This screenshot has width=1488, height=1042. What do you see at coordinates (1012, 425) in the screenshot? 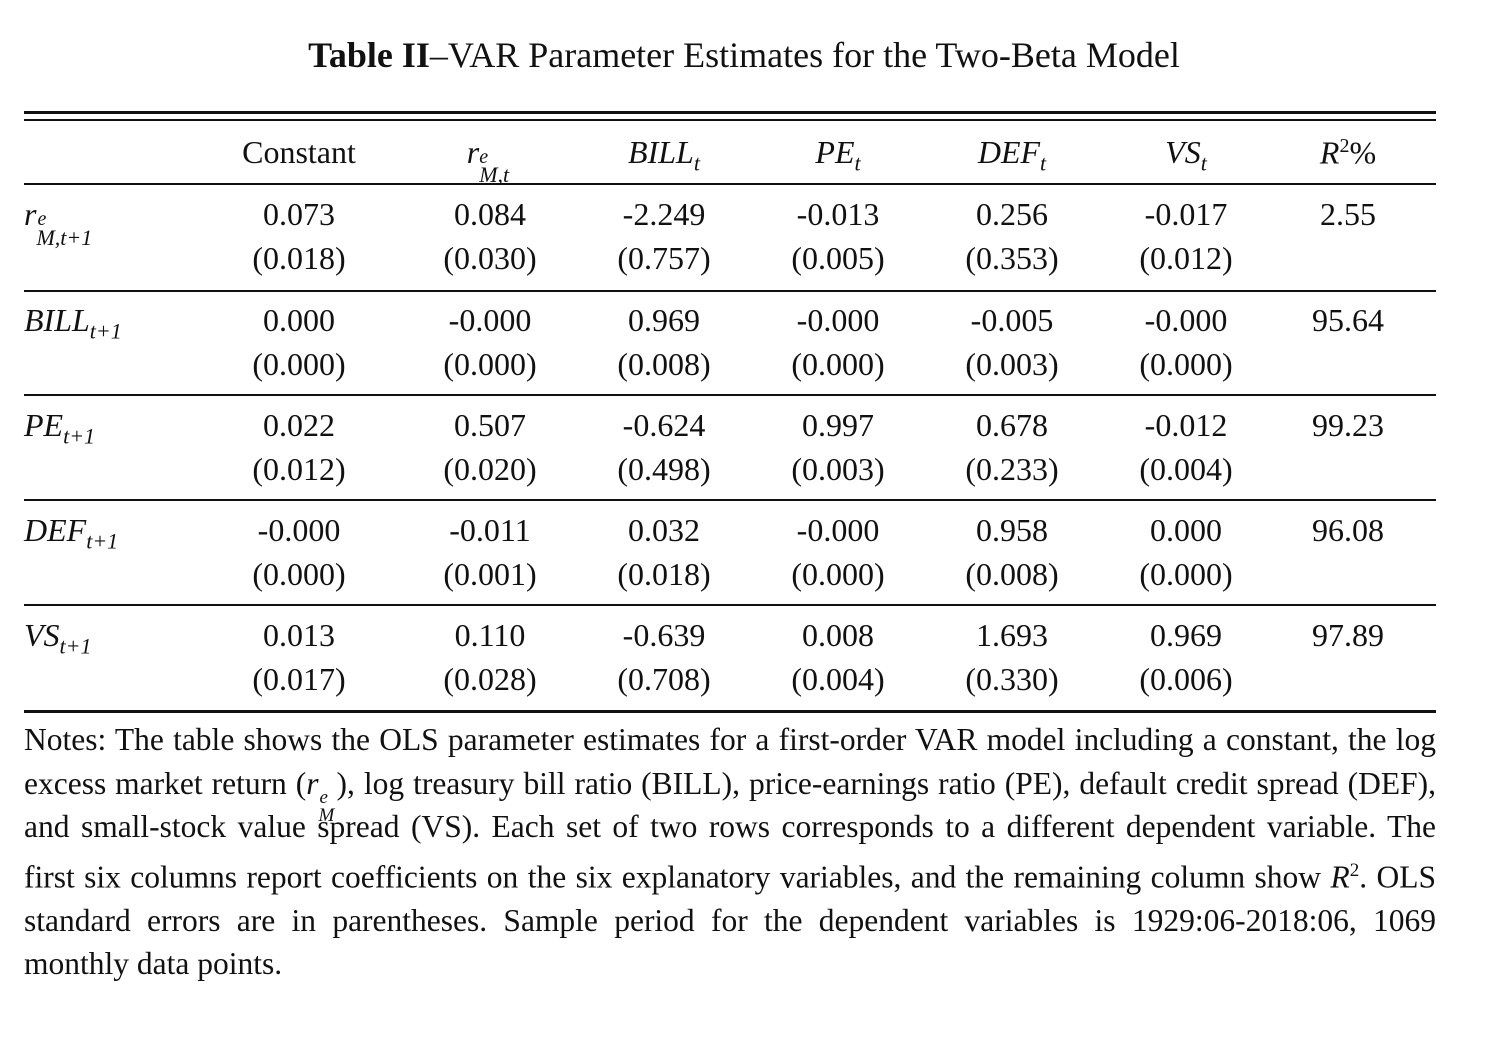
I see `coefficient-cell: 0.678` at bounding box center [1012, 425].